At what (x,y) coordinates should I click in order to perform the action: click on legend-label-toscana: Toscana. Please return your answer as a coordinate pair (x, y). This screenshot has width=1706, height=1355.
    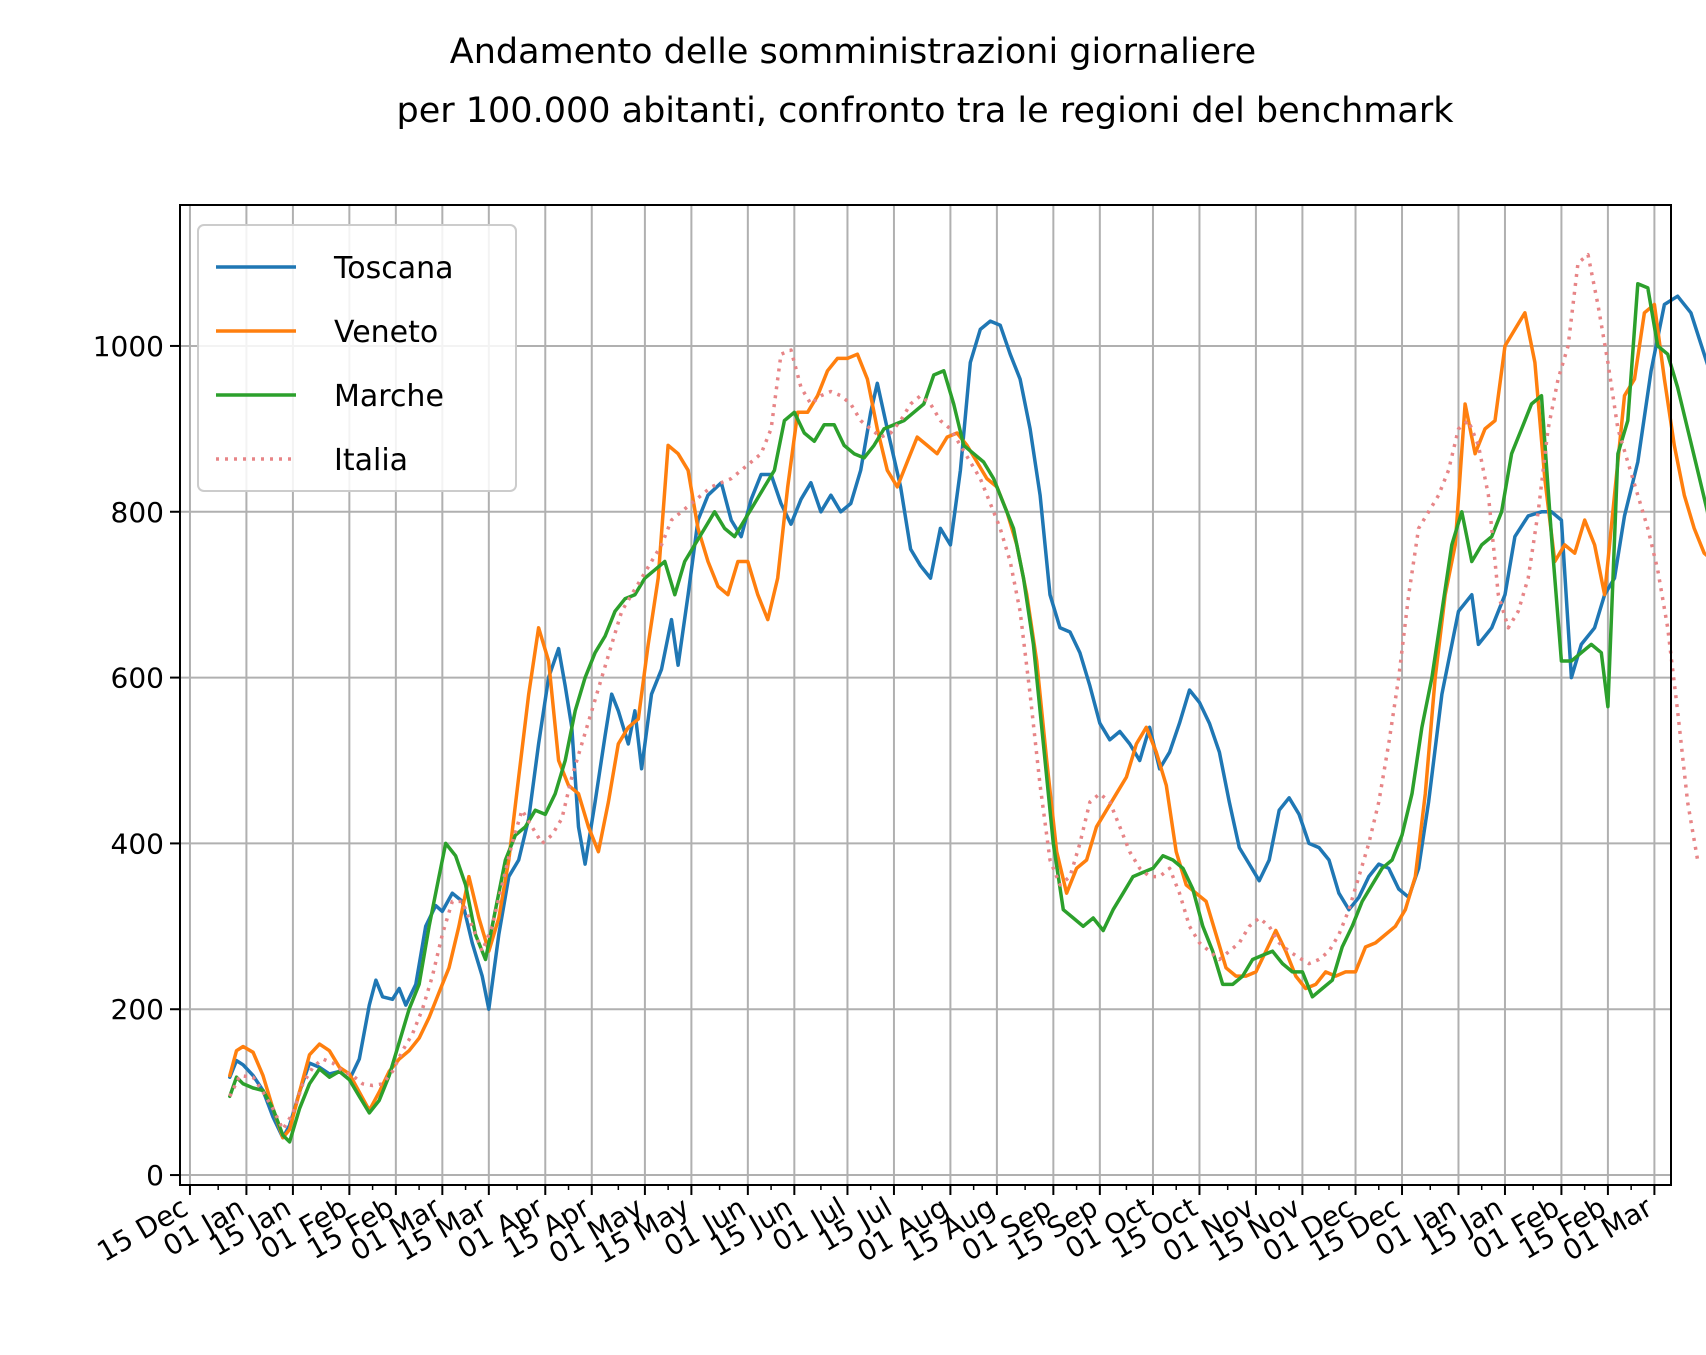
    Looking at the image, I should click on (393, 268).